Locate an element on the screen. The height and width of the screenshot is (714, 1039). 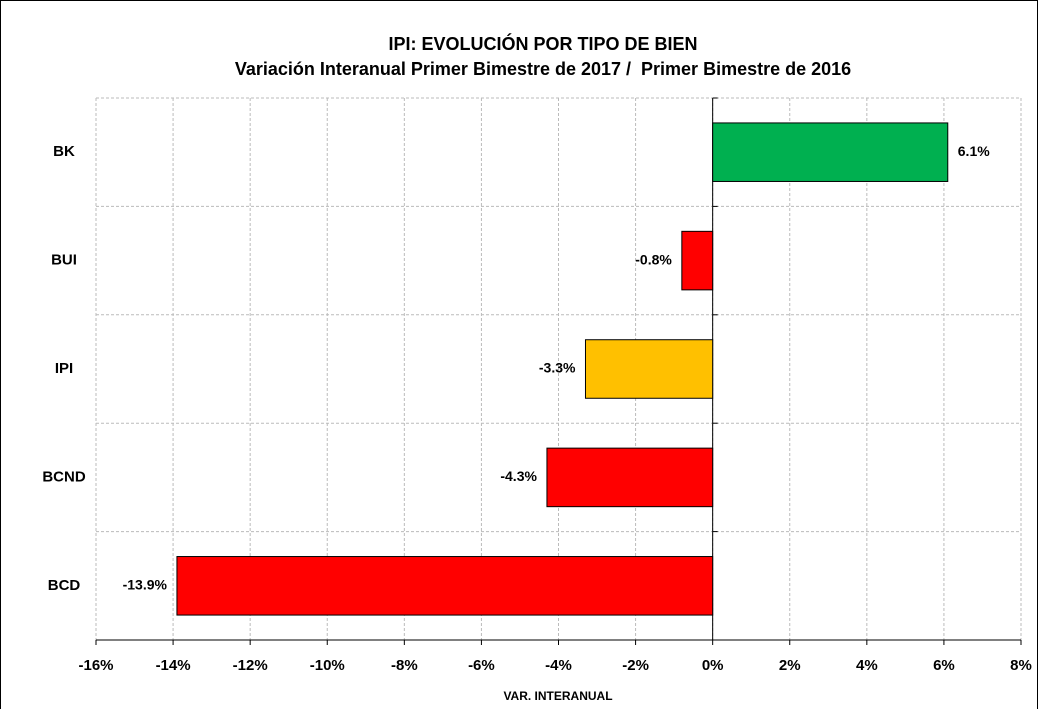
x-tick-label: -10% is located at coordinates (327, 665).